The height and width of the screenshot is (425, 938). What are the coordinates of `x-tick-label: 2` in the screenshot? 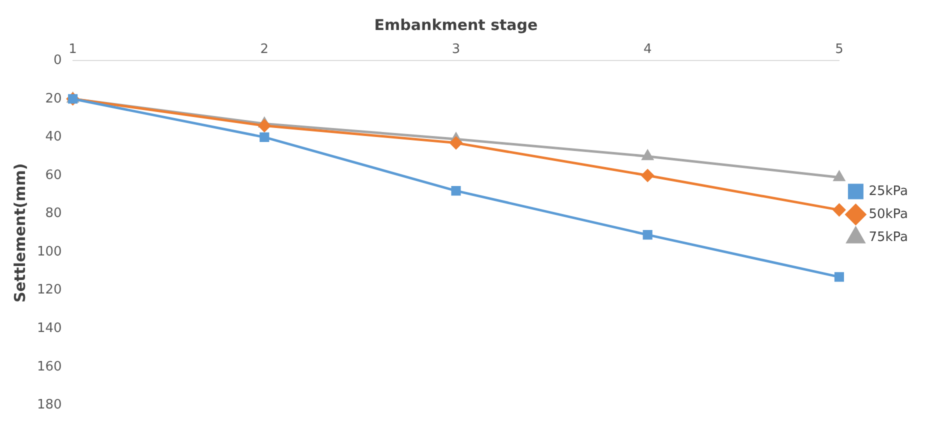 It's located at (264, 50).